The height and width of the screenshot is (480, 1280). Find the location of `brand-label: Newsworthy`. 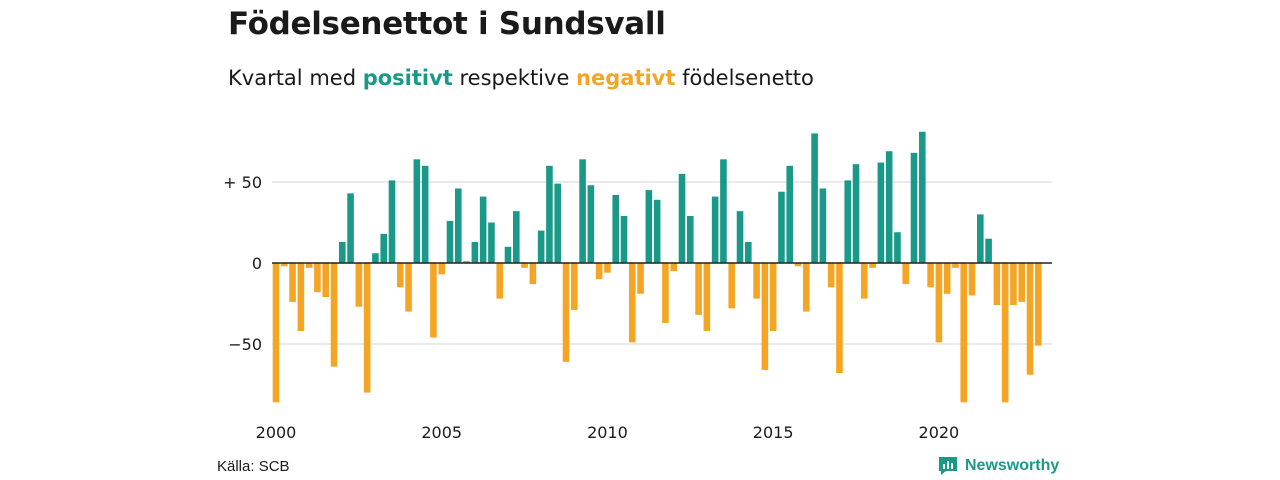

brand-label: Newsworthy is located at coordinates (1012, 465).